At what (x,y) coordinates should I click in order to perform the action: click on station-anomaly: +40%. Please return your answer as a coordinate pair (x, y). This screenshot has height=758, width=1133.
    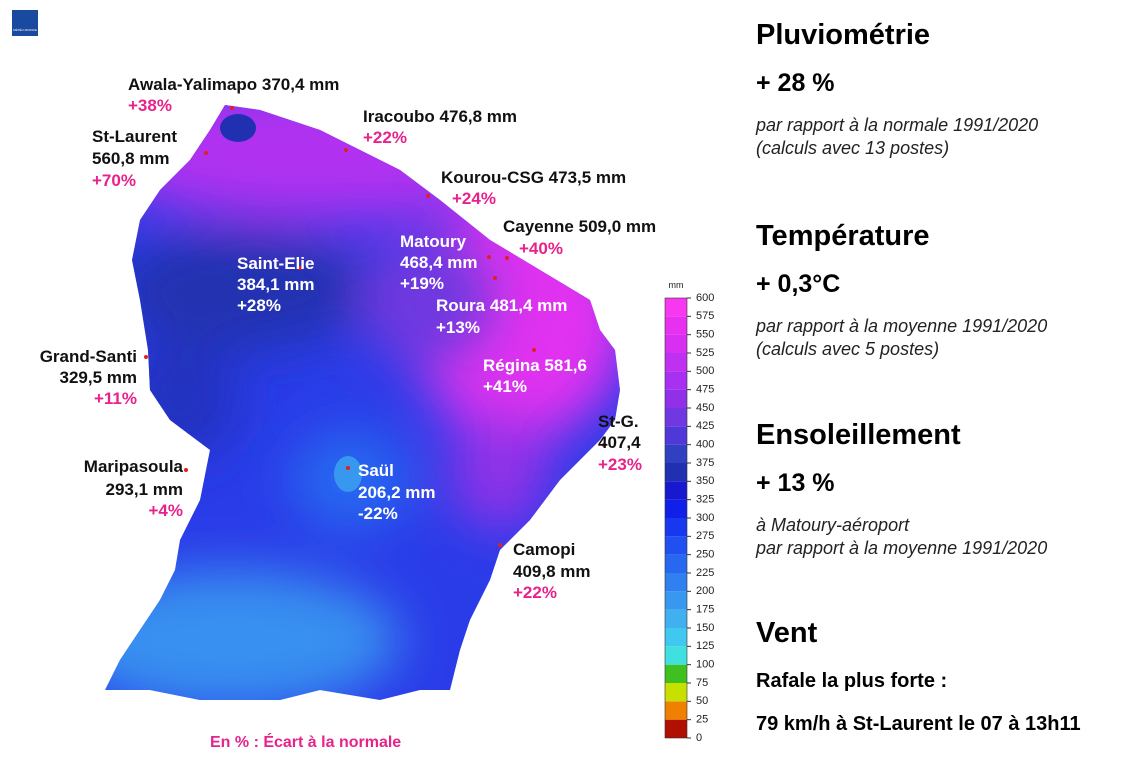
    Looking at the image, I should click on (541, 248).